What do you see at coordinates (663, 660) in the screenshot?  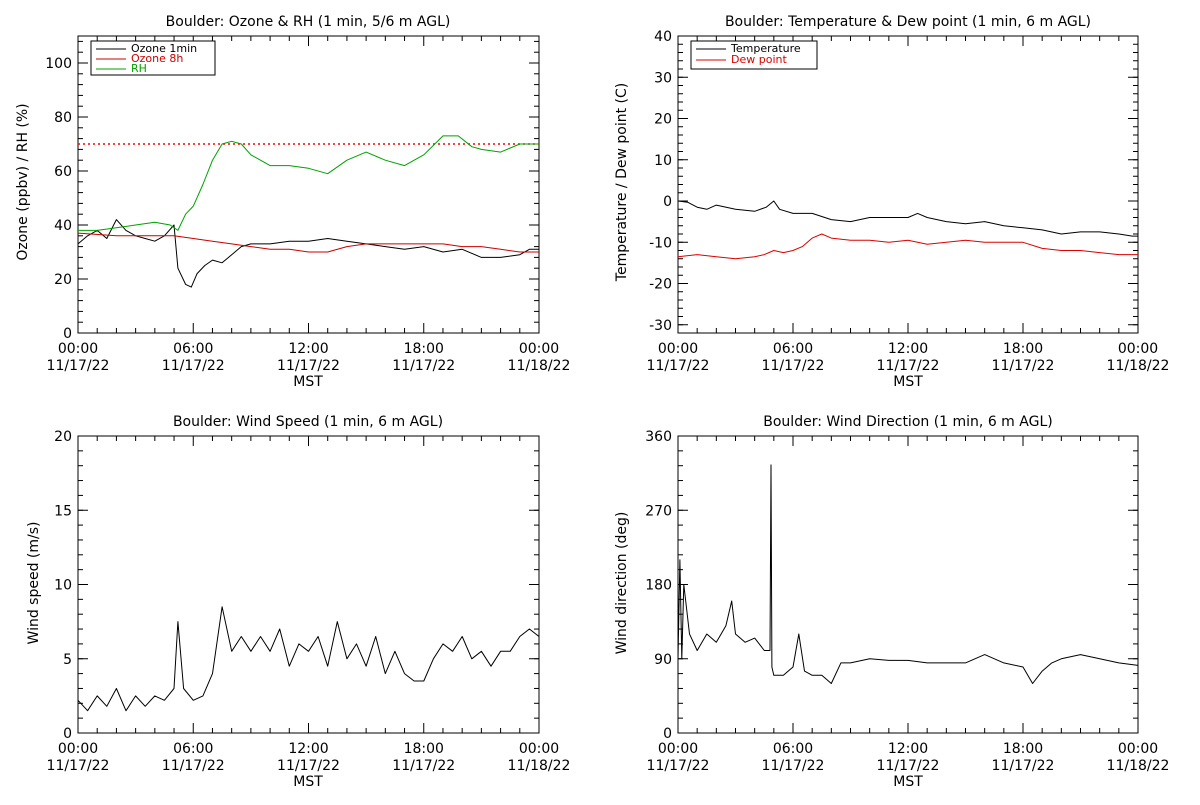 I see `y-tick-label: 90` at bounding box center [663, 660].